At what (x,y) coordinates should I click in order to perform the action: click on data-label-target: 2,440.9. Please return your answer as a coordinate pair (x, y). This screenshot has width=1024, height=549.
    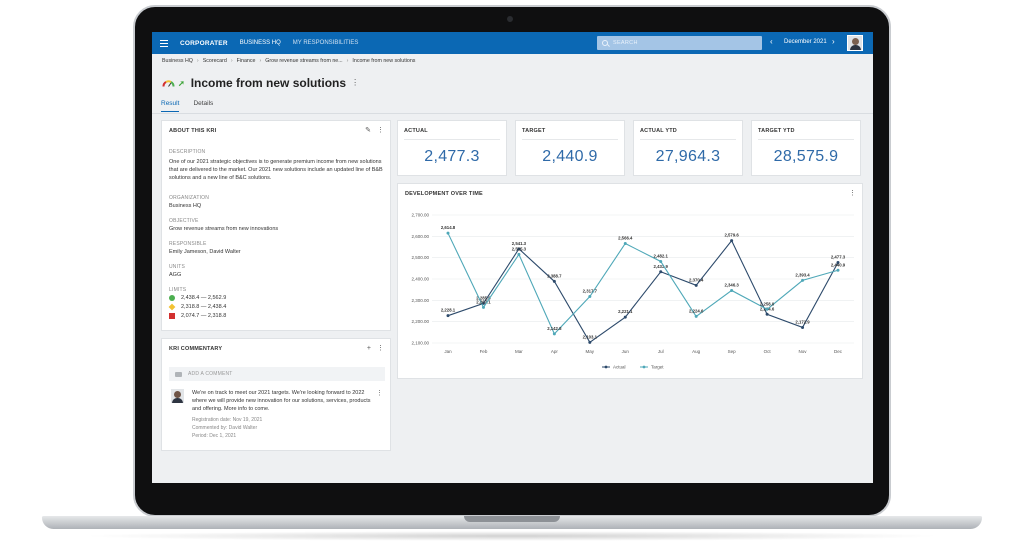
    Looking at the image, I should click on (838, 264).